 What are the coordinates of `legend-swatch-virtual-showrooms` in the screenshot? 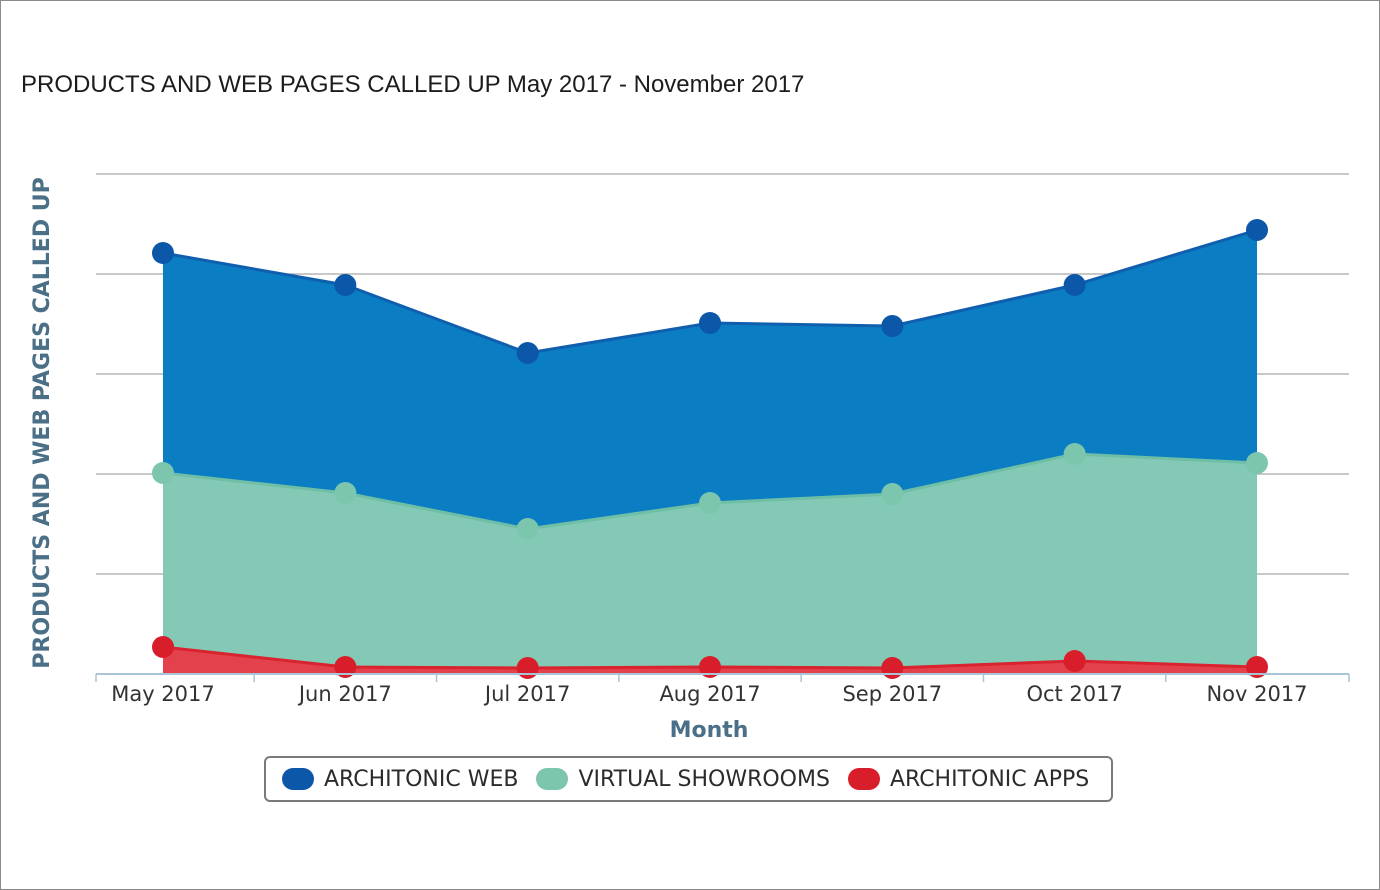 It's located at (552, 779).